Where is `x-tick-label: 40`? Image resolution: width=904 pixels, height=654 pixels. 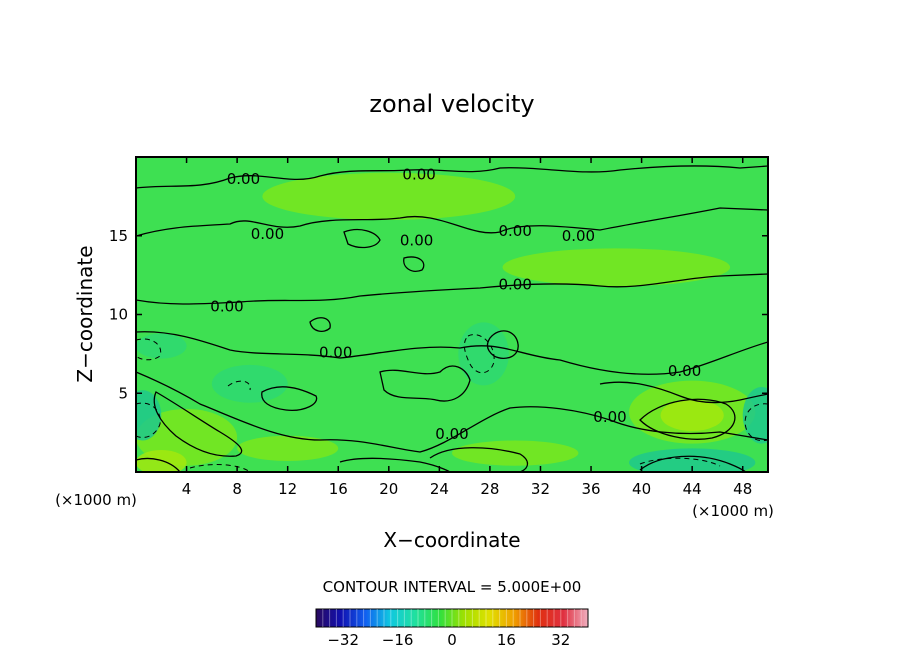
x-tick-label: 40 is located at coordinates (641, 489).